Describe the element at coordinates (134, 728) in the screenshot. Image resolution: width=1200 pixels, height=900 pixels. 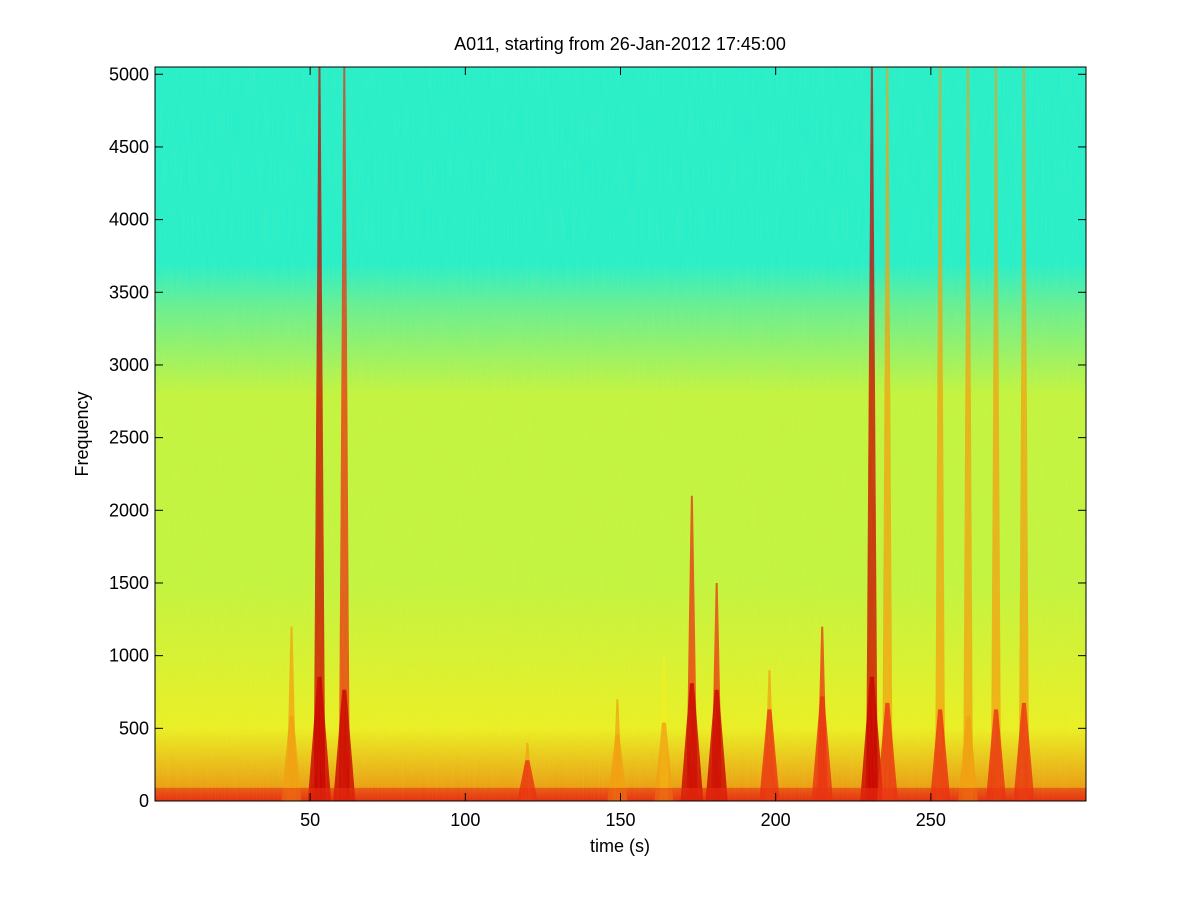
I see `y-tick-label: 500` at that location.